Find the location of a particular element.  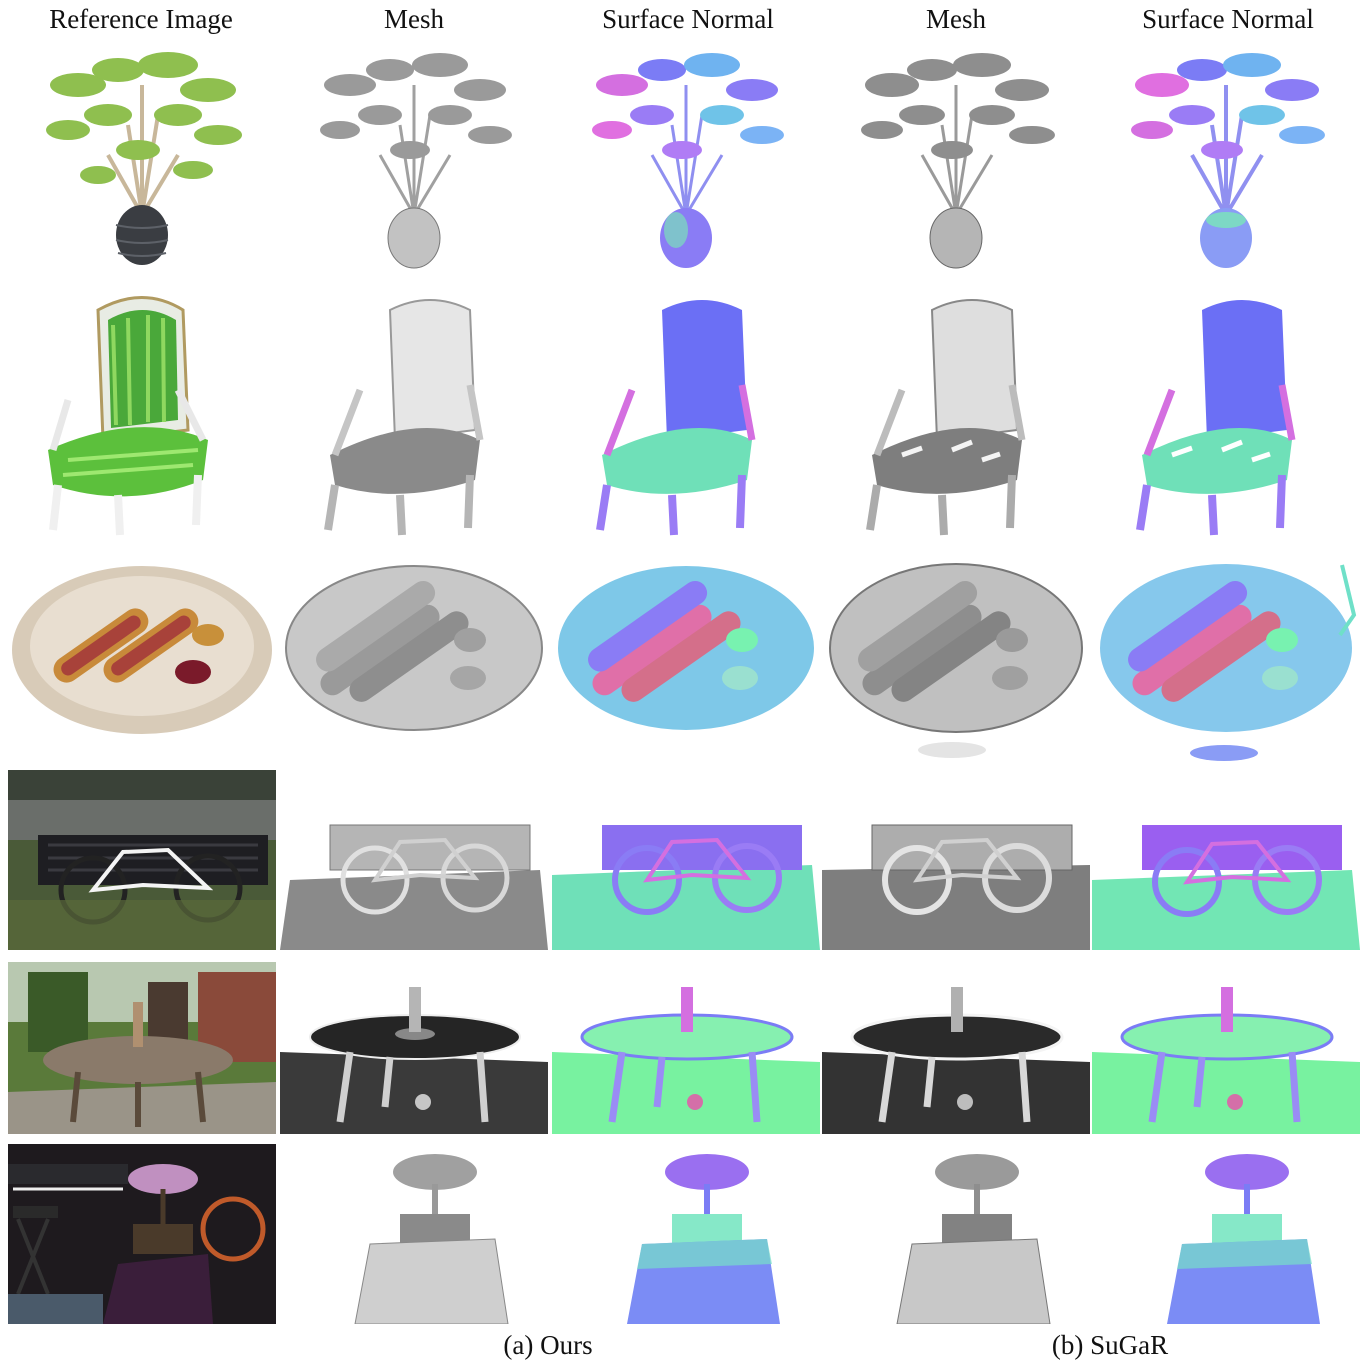

row6-mesh-sugar-bonsai is located at coordinates (956, 1234).